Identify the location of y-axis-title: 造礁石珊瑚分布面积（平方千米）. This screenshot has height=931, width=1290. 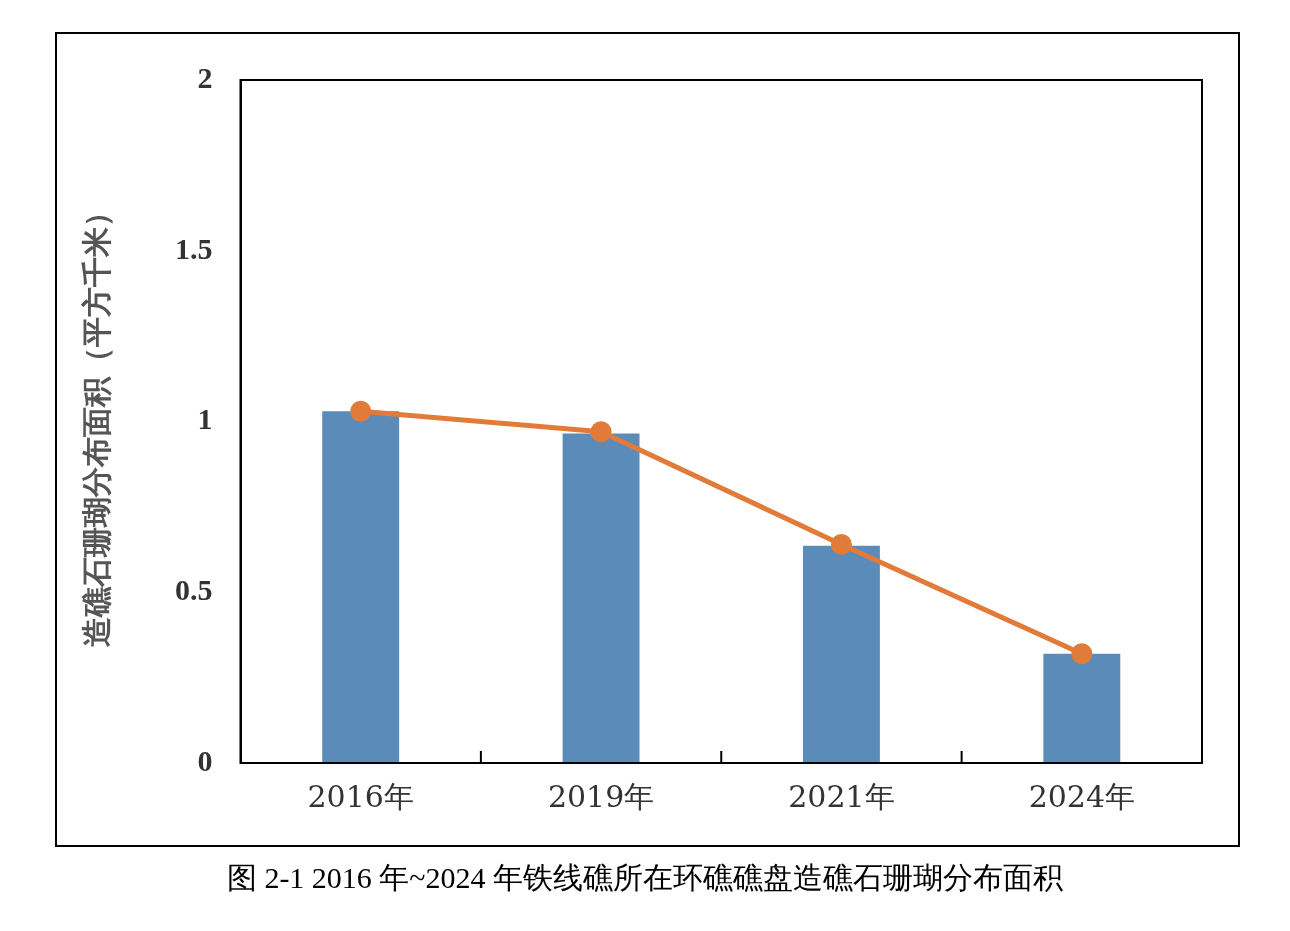
(96, 421).